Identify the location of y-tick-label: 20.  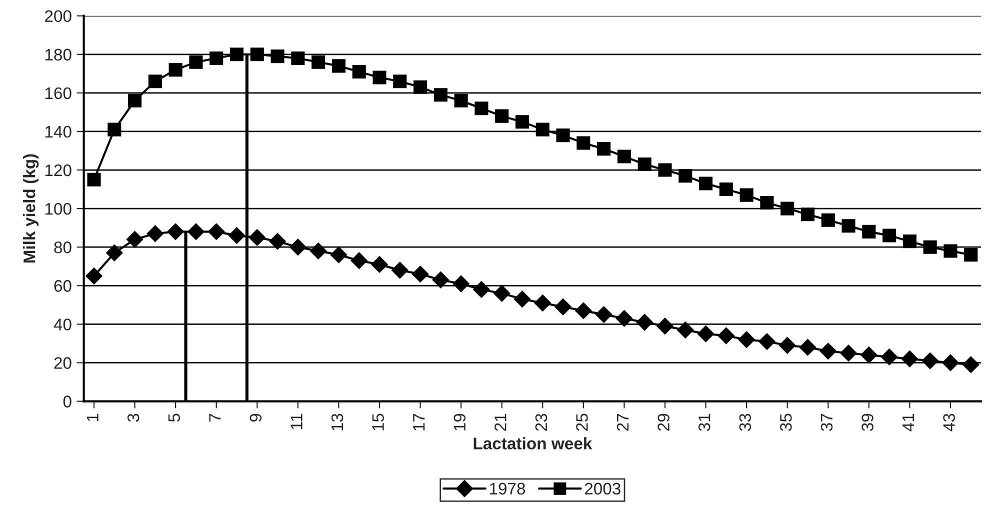
(63, 363).